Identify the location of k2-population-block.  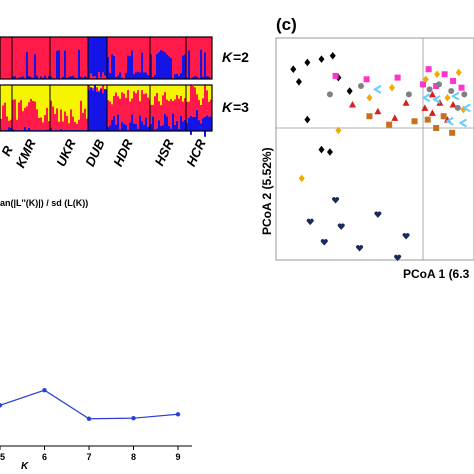
(69, 58).